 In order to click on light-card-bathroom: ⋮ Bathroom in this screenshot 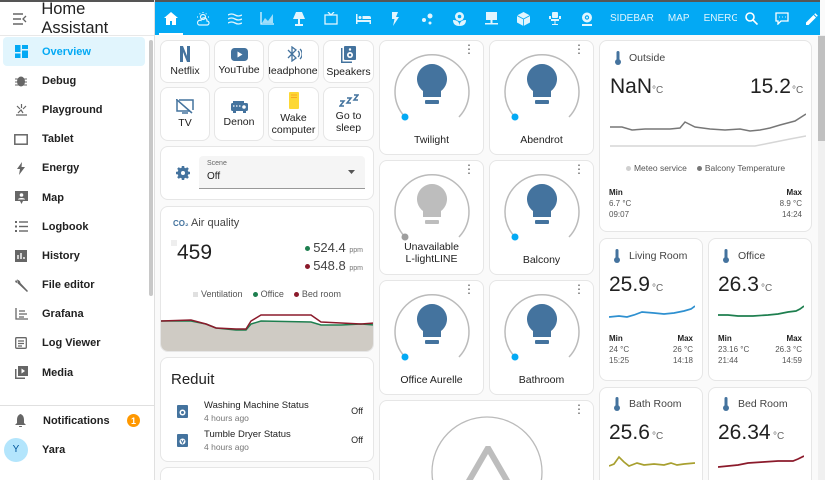, I will do `click(541, 337)`.